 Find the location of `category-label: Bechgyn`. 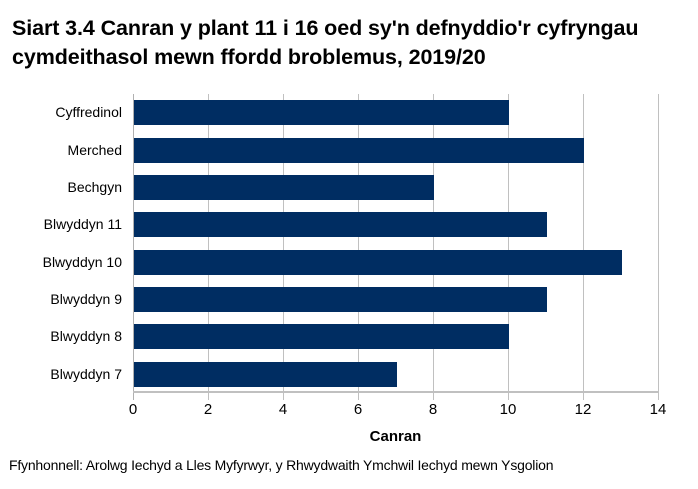

category-label: Bechgyn is located at coordinates (94, 187).